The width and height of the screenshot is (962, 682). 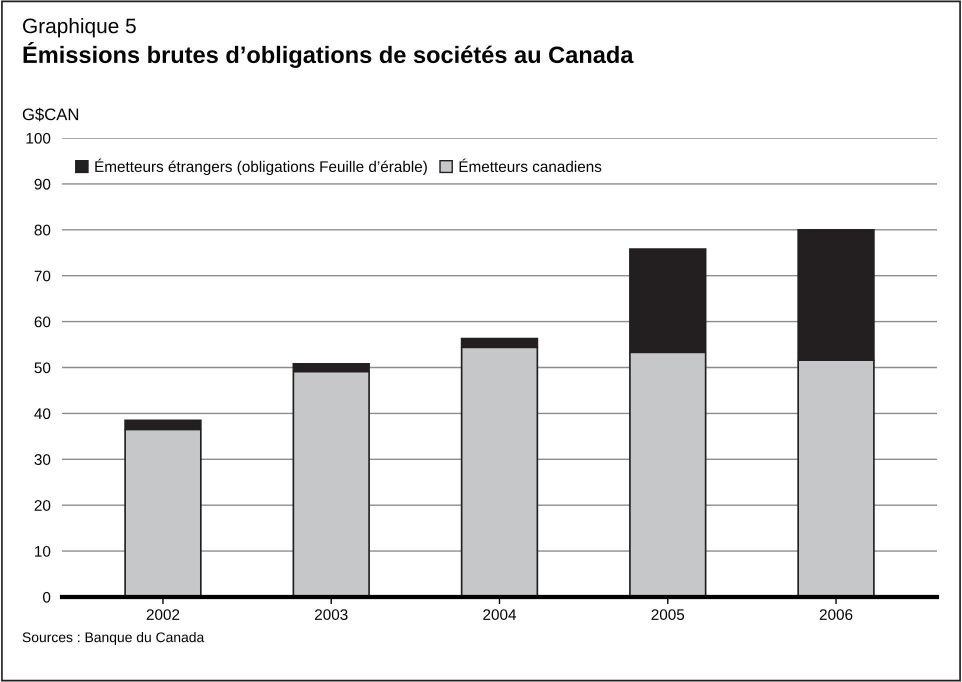 I want to click on y-tick-label: 10, so click(x=42, y=551).